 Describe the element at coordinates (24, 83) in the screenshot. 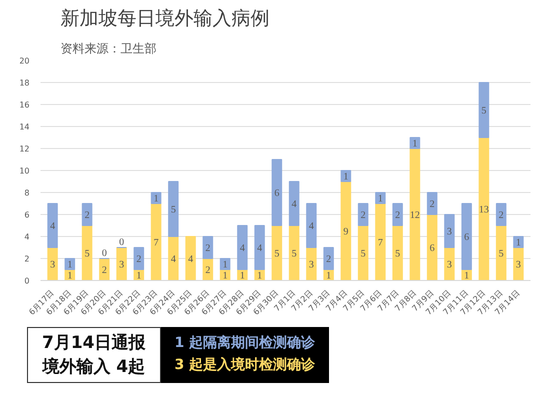

I see `y-tick-label: 18` at that location.